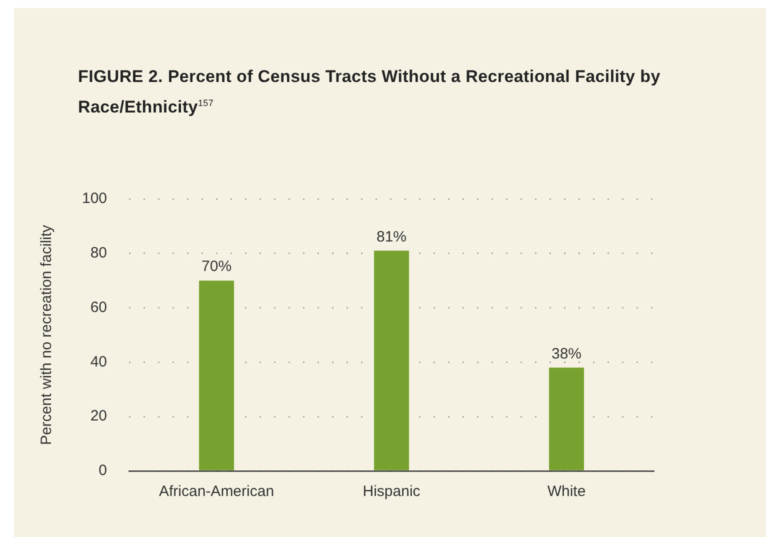 This screenshot has height=537, width=781. Describe the element at coordinates (217, 267) in the screenshot. I see `data-label: 70%` at that location.